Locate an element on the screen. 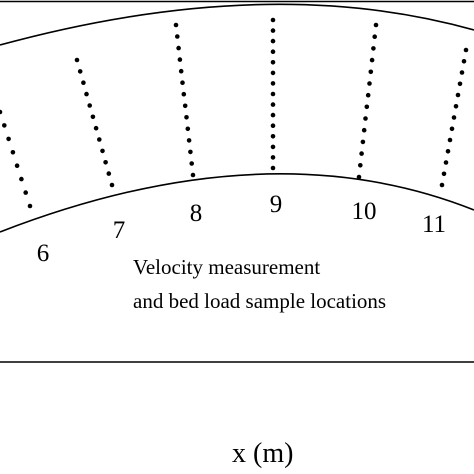 The image size is (474, 474). section-label-11: 11 is located at coordinates (434, 224).